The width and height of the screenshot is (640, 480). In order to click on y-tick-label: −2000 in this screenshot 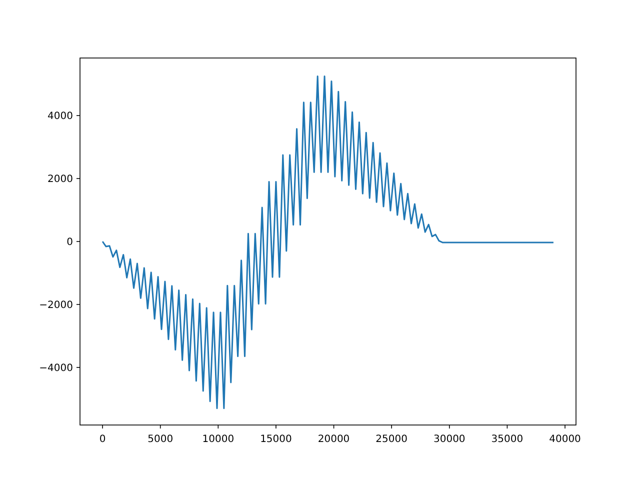, I will do `click(56, 305)`.